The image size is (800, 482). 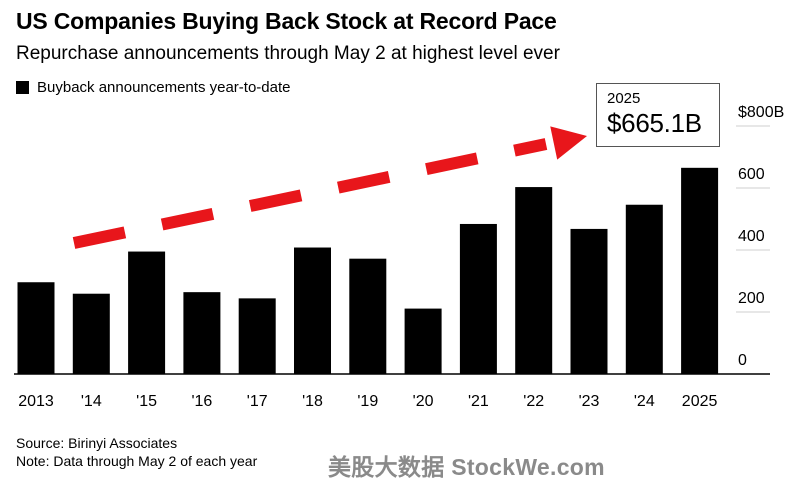 I want to click on legend: Buyback announcements year-to-date, so click(x=153, y=87).